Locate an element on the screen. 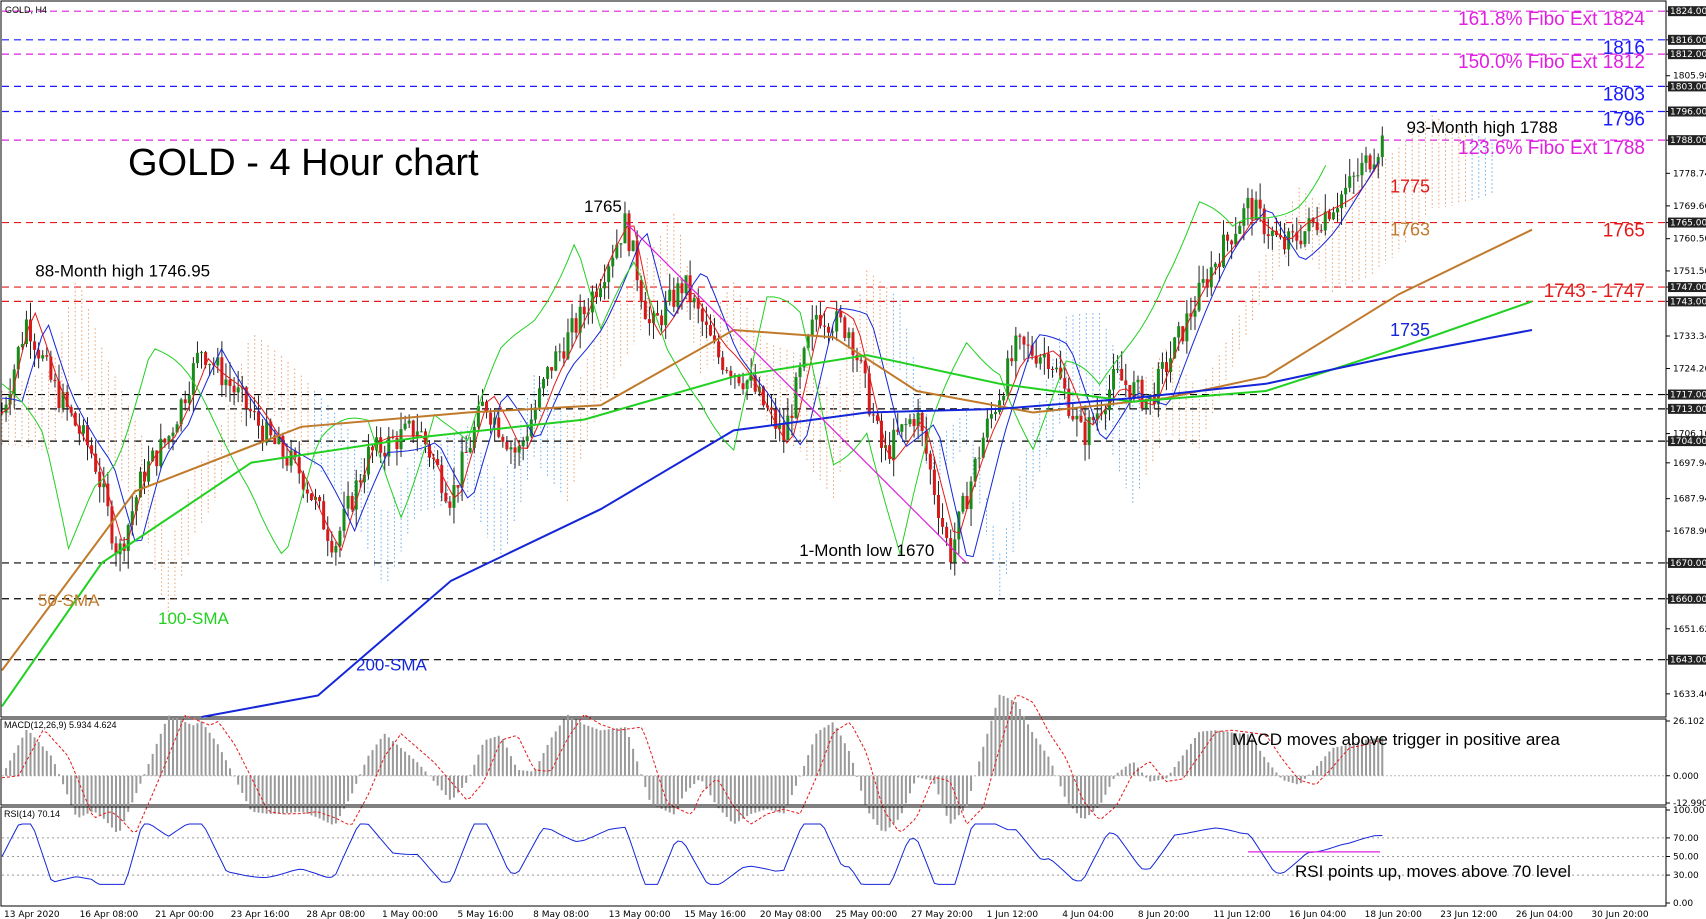 This screenshot has height=919, width=1706. level-price-label: 1713.00 is located at coordinates (1688, 410).